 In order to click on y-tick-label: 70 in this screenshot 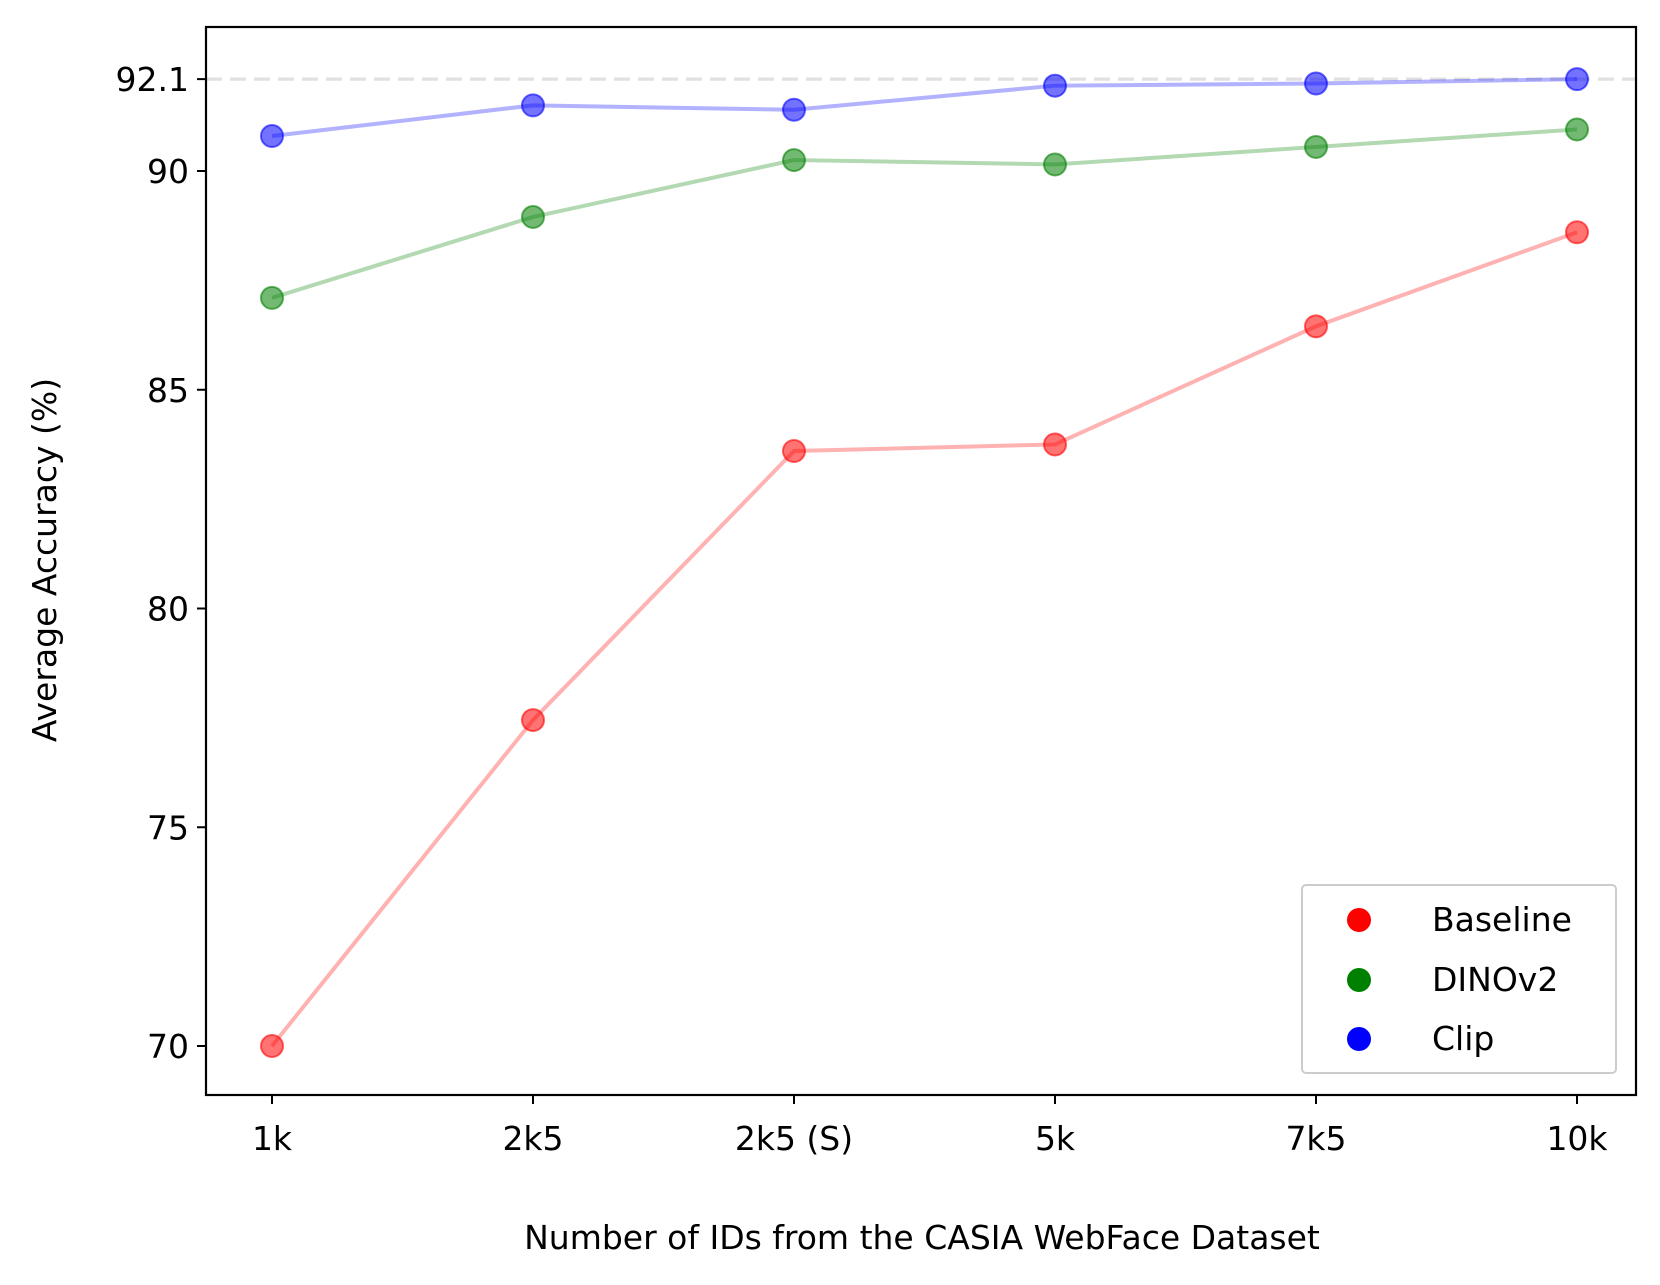, I will do `click(168, 1046)`.